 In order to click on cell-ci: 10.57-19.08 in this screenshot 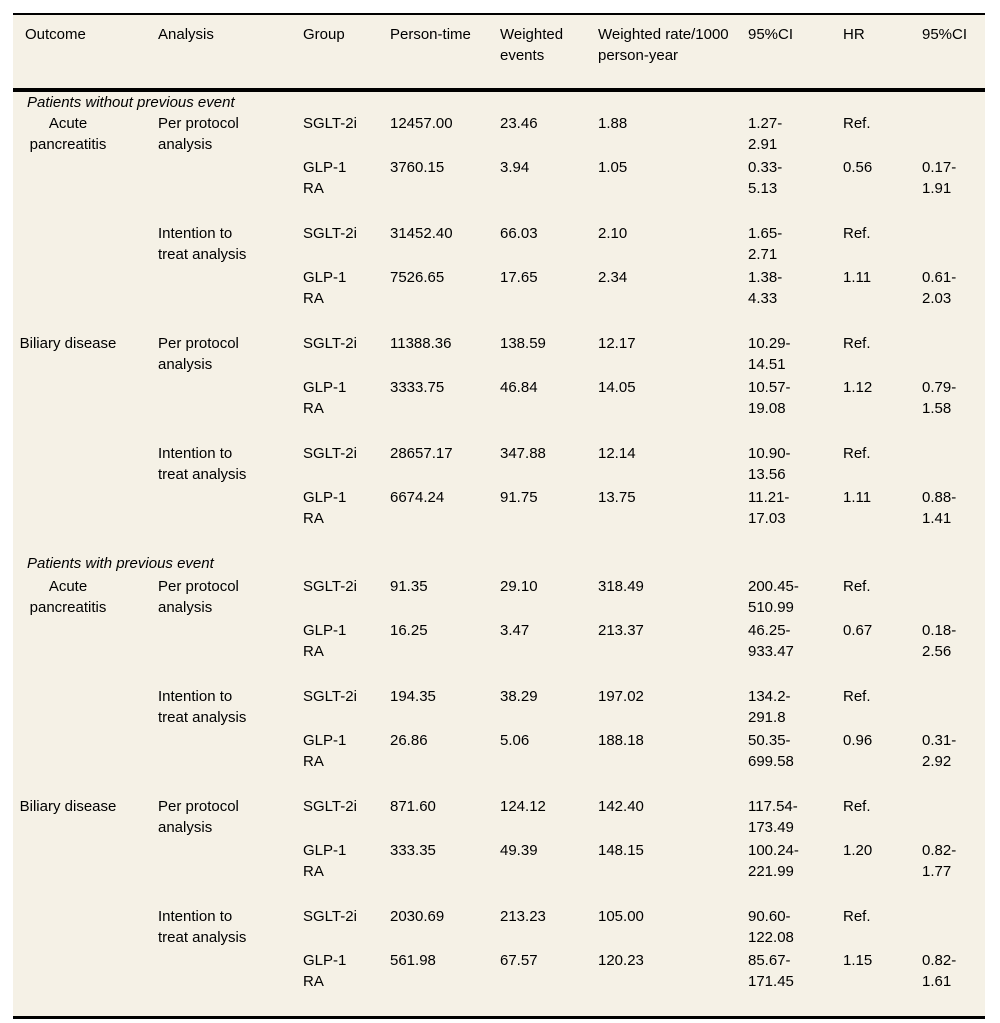, I will do `click(769, 398)`.